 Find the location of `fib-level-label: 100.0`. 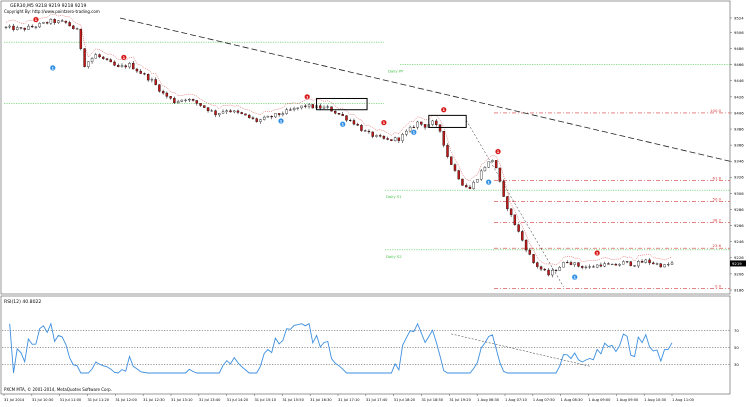

fib-level-label: 100.0 is located at coordinates (715, 110).